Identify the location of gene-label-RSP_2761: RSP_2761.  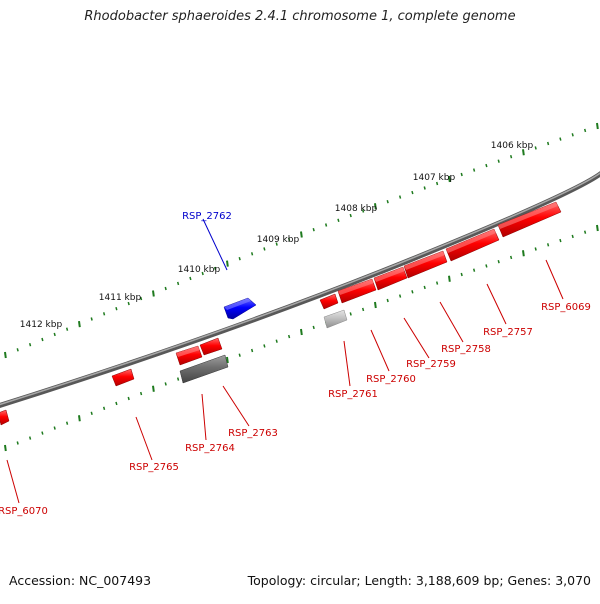
(353, 394).